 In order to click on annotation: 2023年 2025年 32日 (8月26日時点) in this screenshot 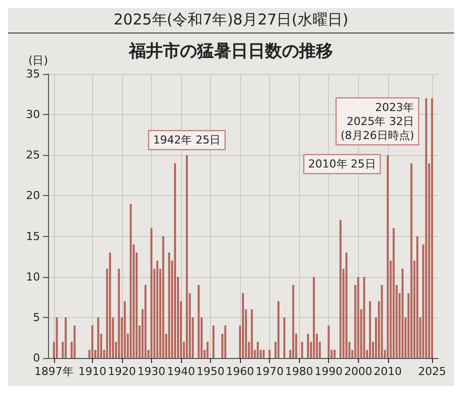, I will do `click(377, 121)`.